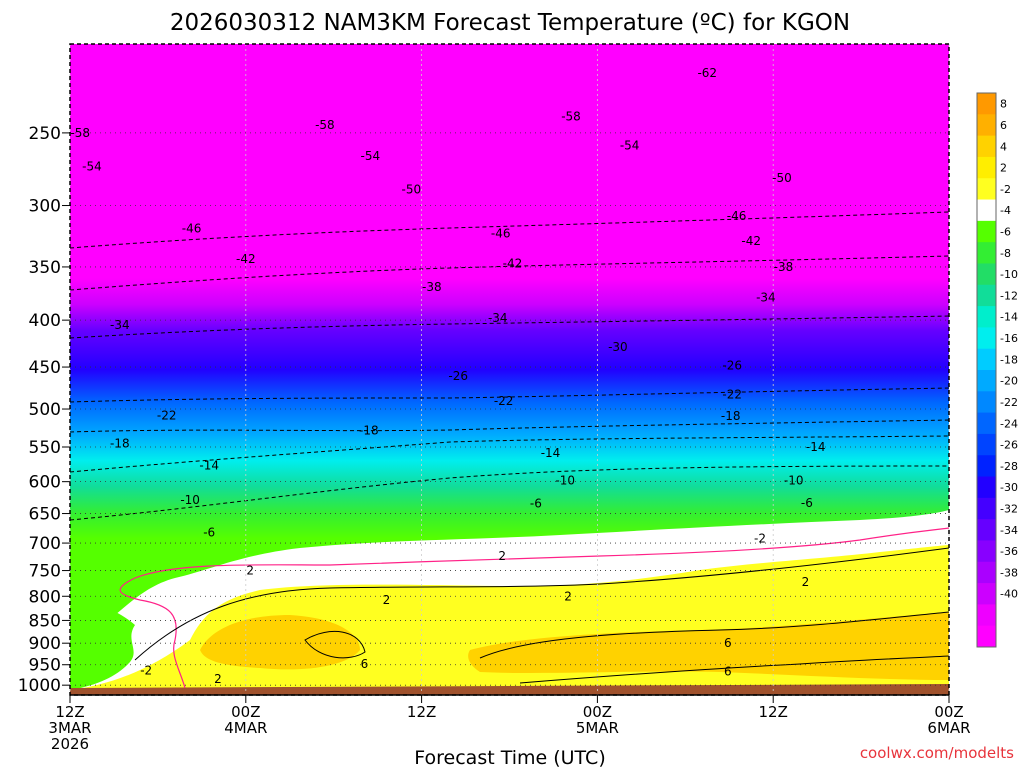 The width and height of the screenshot is (1024, 768). Describe the element at coordinates (1005, 232) in the screenshot. I see `colorbar-label: -6` at that location.